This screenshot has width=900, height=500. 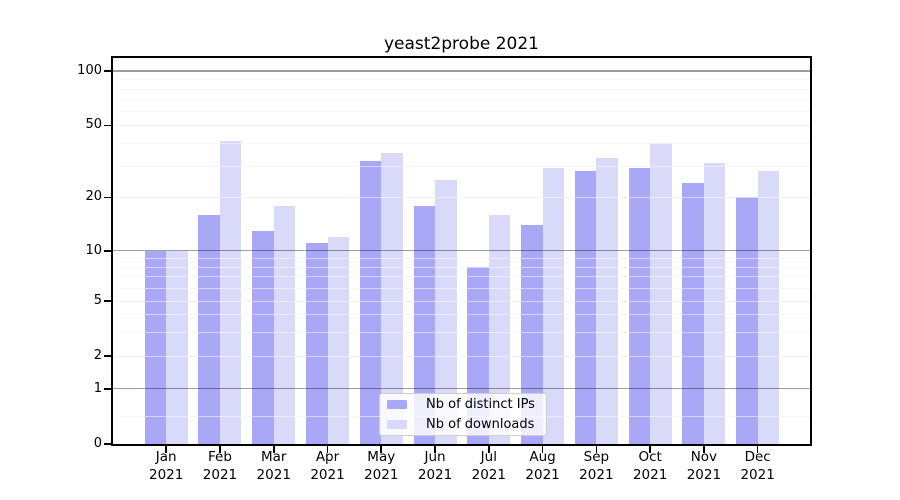 What do you see at coordinates (263, 337) in the screenshot?
I see `bar-distinct-ips-mar` at bounding box center [263, 337].